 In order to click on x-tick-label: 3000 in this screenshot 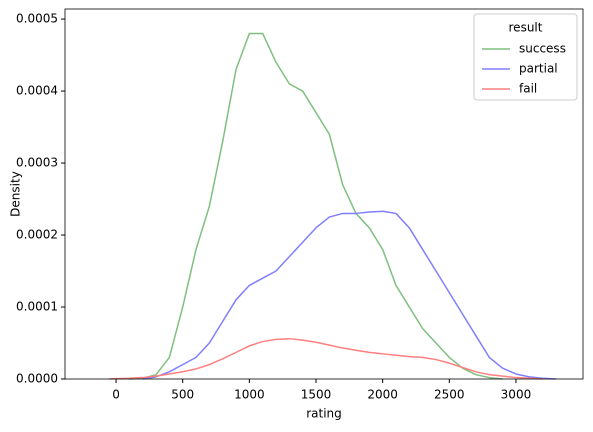, I will do `click(516, 395)`.